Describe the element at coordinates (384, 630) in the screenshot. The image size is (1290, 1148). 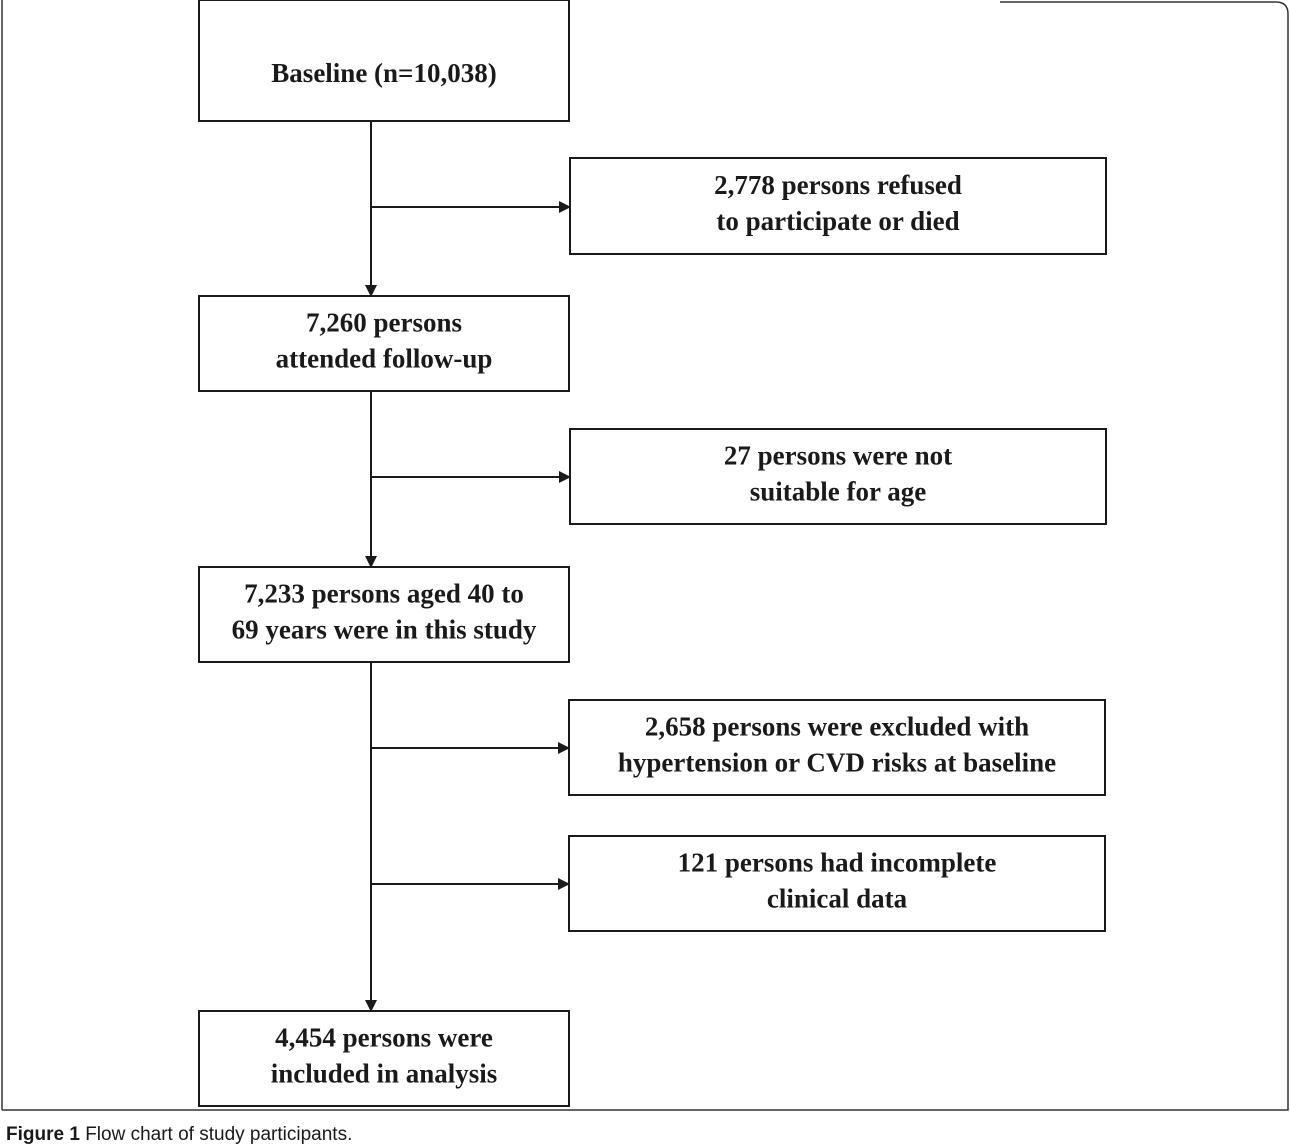
I see `box-text: 69 years were in this study` at that location.